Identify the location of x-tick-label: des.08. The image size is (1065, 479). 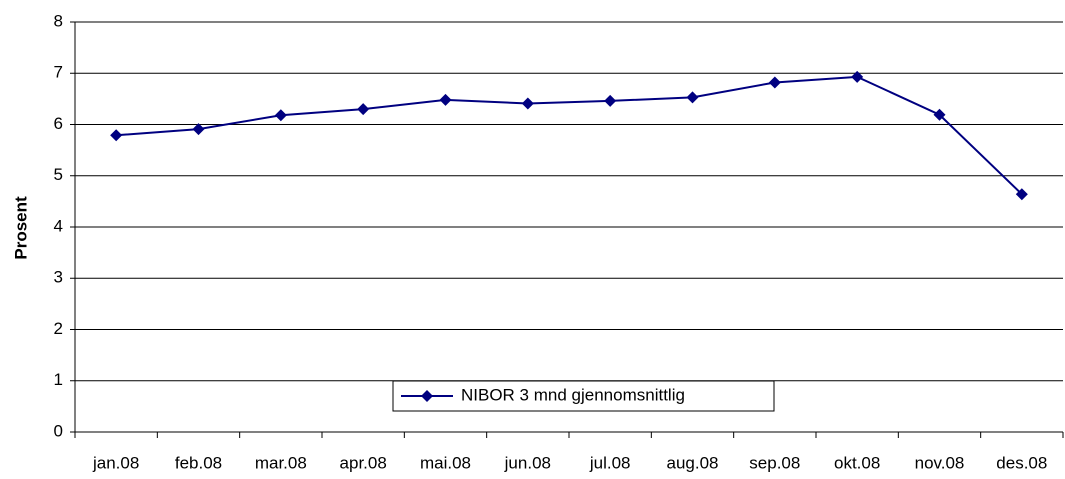
(1021, 462).